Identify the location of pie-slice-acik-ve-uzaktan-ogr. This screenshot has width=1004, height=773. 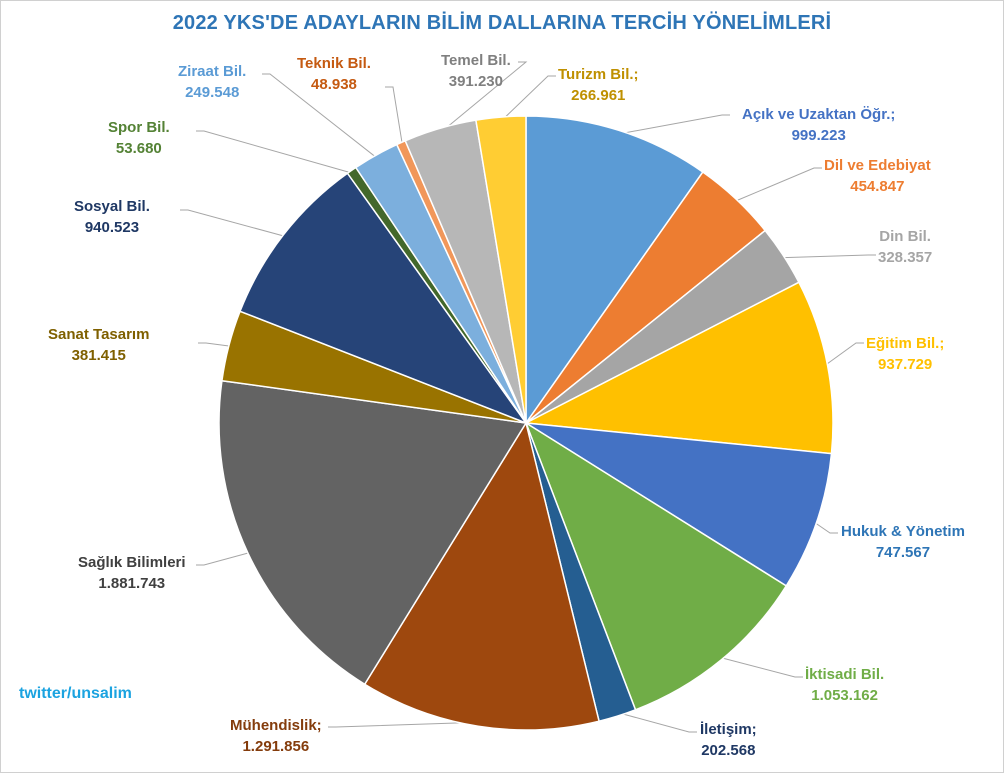
(614, 269).